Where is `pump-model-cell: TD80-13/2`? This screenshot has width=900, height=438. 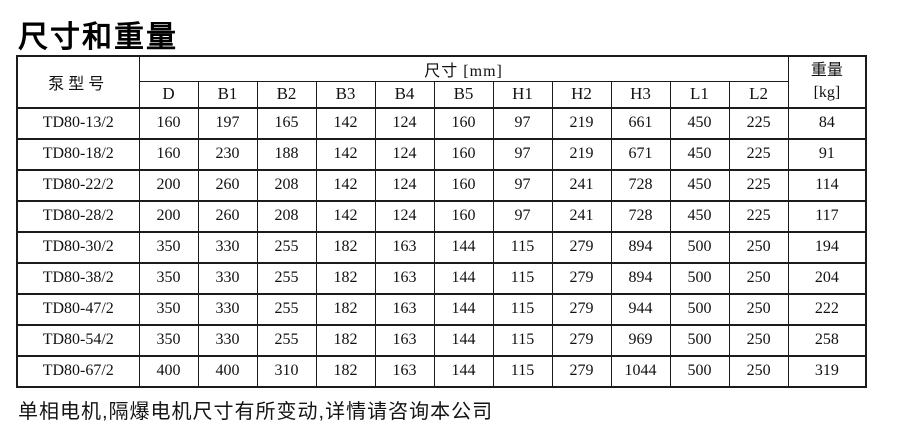 pump-model-cell: TD80-13/2 is located at coordinates (78, 123).